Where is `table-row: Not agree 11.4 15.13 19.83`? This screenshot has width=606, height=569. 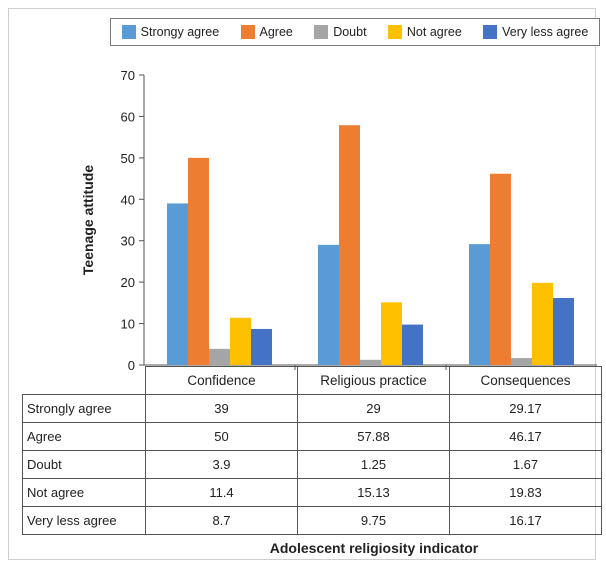
table-row: Not agree 11.4 15.13 19.83 is located at coordinates (312, 492).